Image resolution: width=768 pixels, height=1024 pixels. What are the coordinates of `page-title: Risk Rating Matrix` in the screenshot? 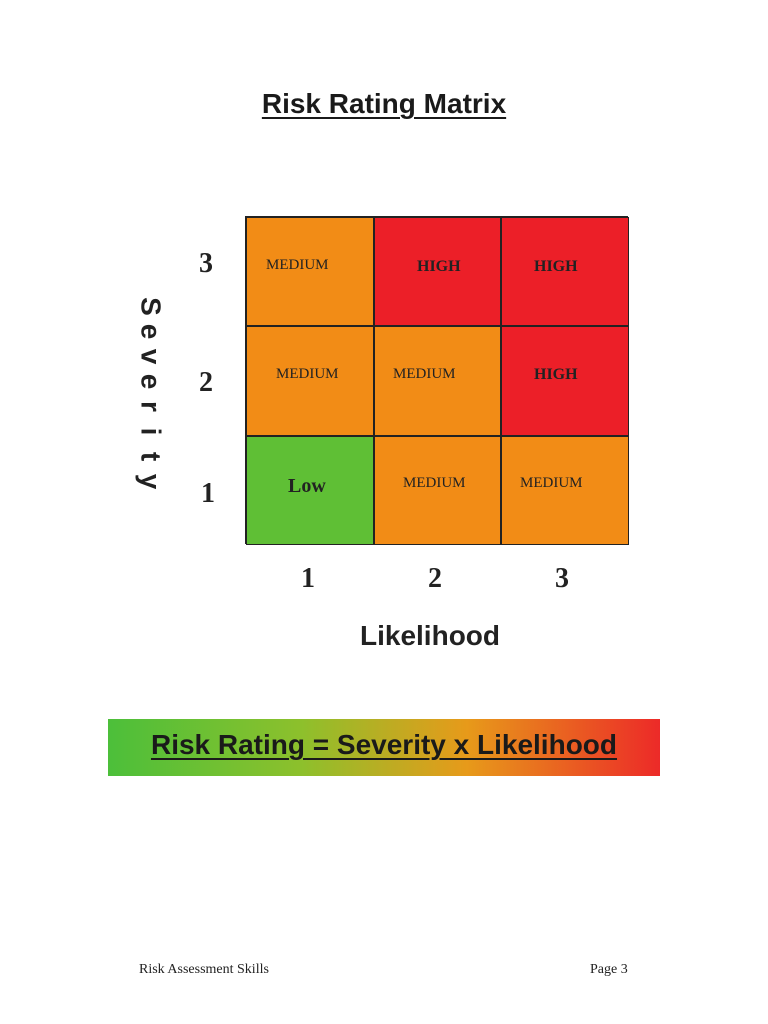 It's located at (384, 103).